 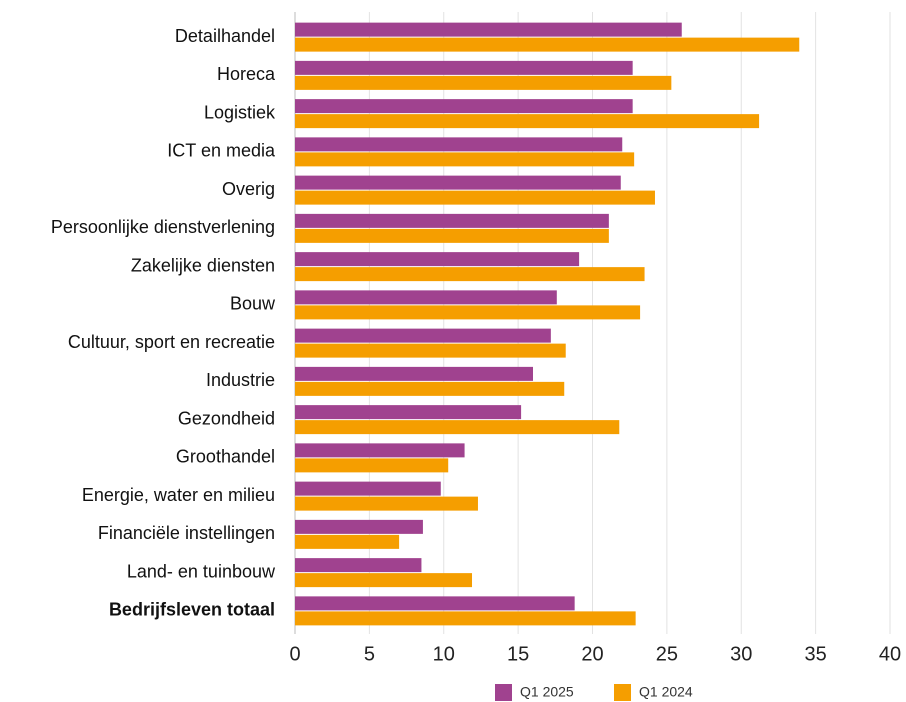 I want to click on y-tick-label: Horeca, so click(x=246, y=74).